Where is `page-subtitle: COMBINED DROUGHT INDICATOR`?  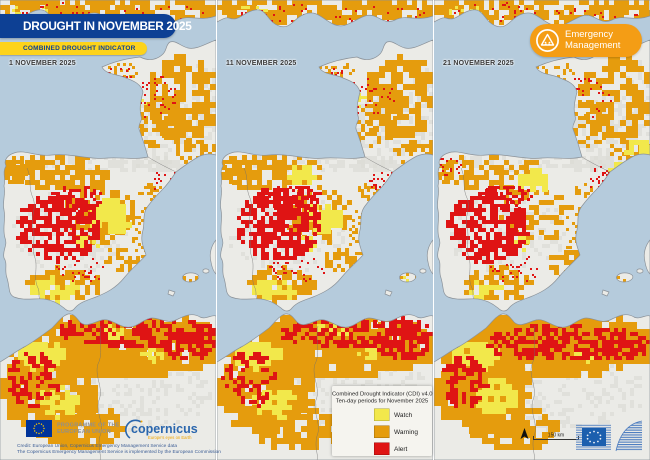
page-subtitle: COMBINED DROUGHT INDICATOR is located at coordinates (73, 48).